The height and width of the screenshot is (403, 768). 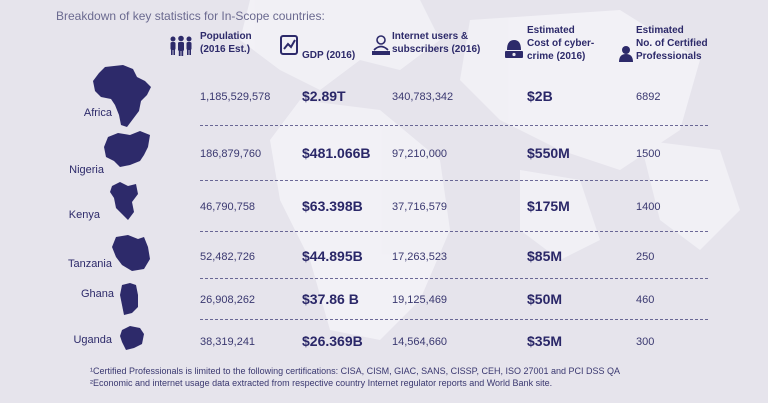 I want to click on hacker-laptop-icon, so click(x=514, y=49).